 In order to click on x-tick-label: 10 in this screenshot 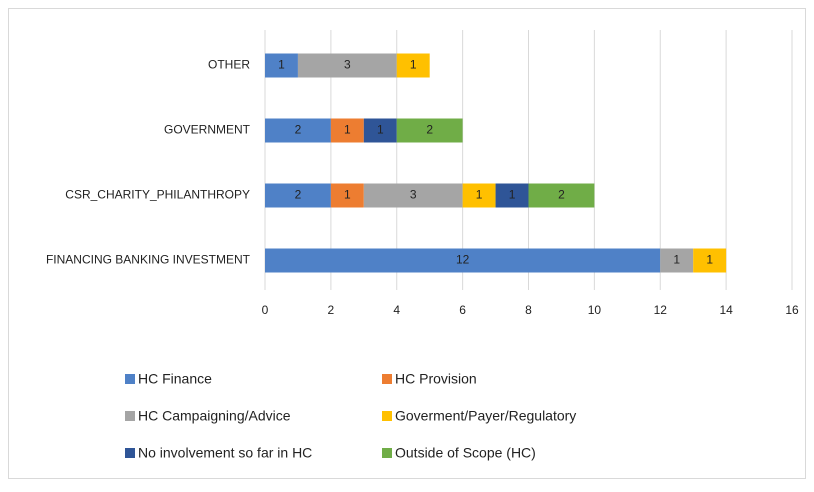, I will do `click(595, 310)`.